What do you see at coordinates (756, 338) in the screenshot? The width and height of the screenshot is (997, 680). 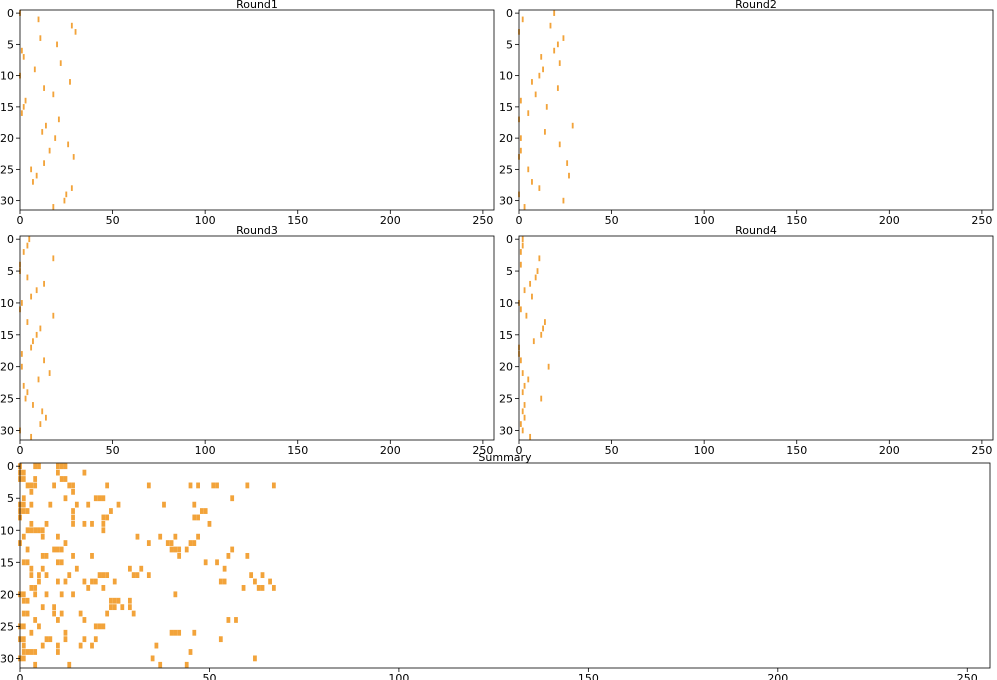 I see `plot-frame` at bounding box center [756, 338].